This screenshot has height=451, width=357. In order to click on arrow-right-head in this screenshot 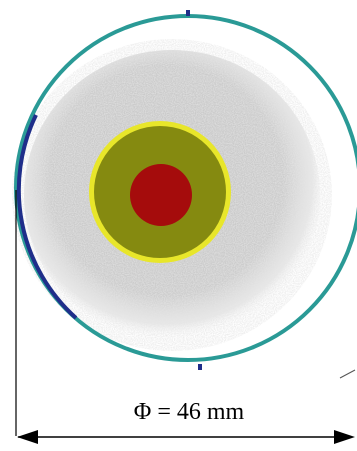, I will do `click(344, 437)`.